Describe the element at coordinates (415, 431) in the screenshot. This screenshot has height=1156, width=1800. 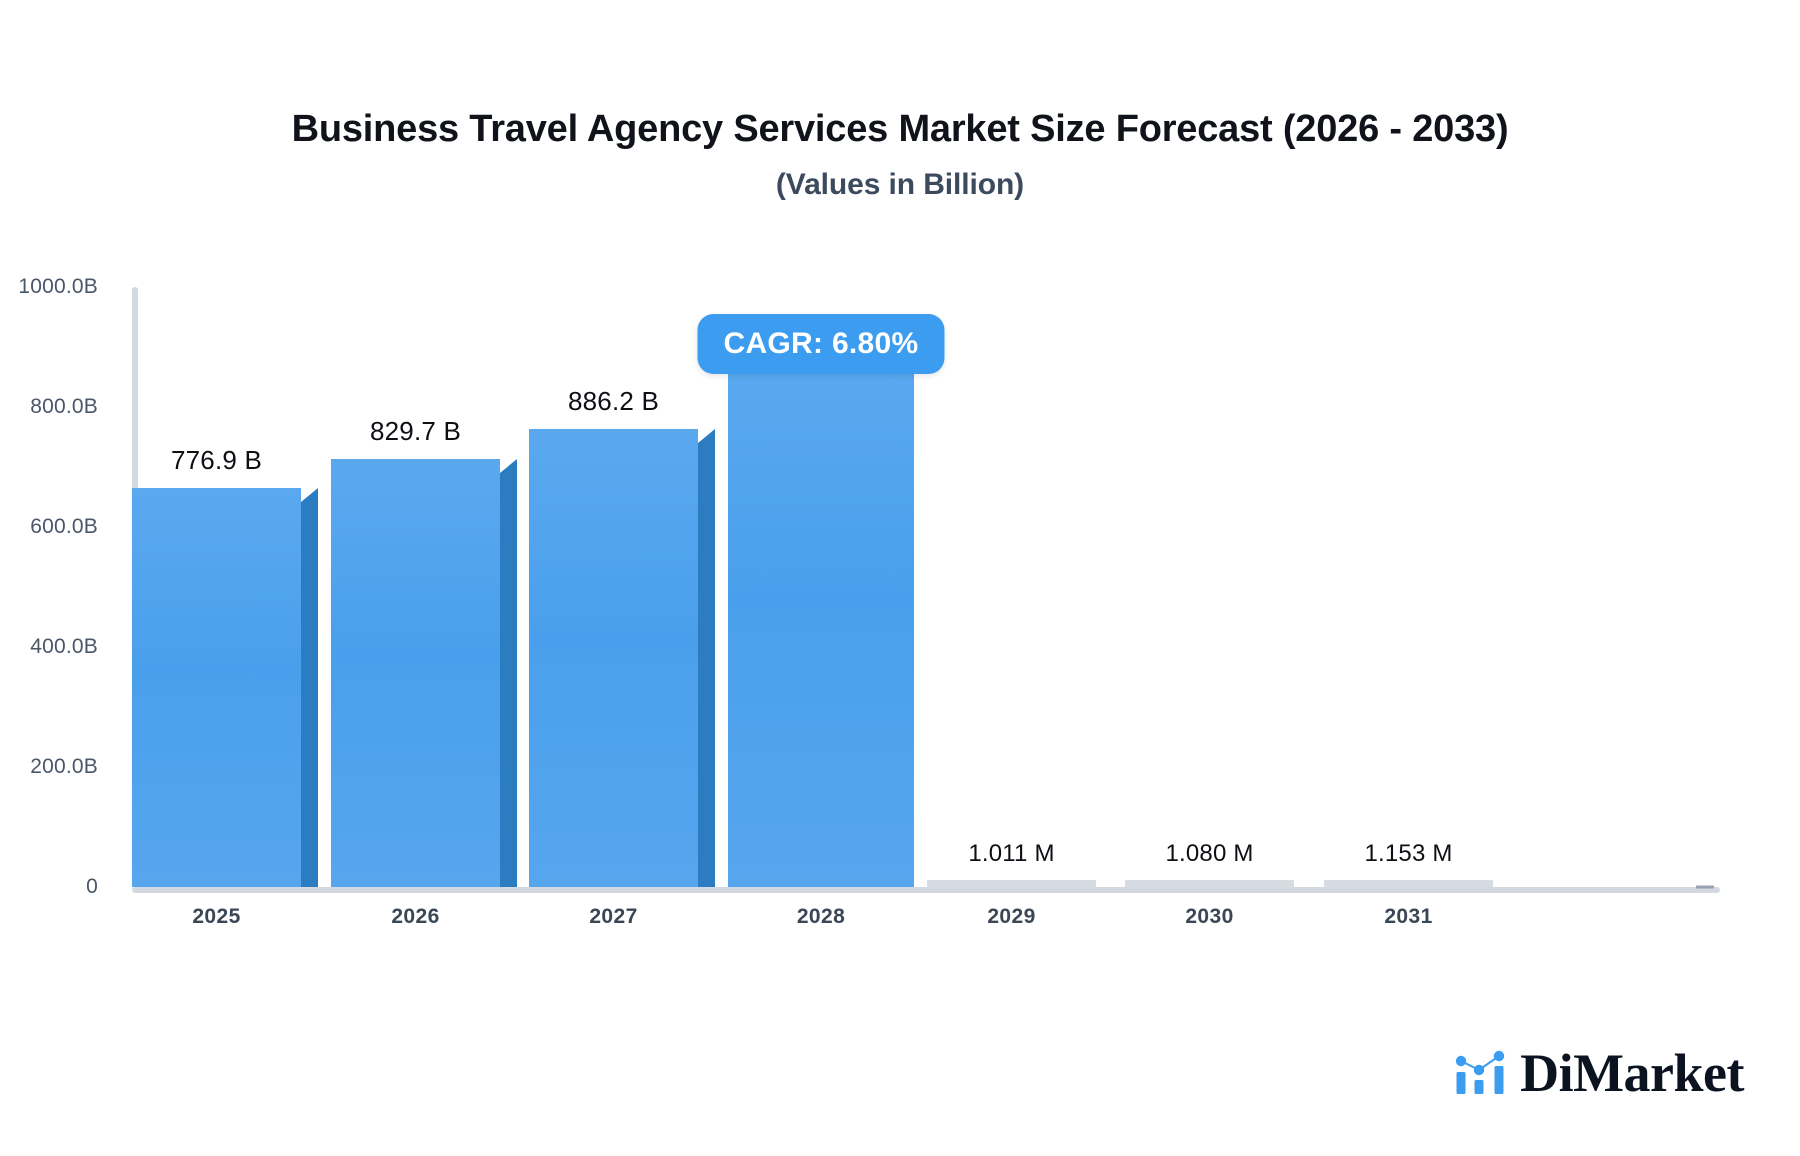
I see `bar-value-label-2026: 829.7 B` at that location.